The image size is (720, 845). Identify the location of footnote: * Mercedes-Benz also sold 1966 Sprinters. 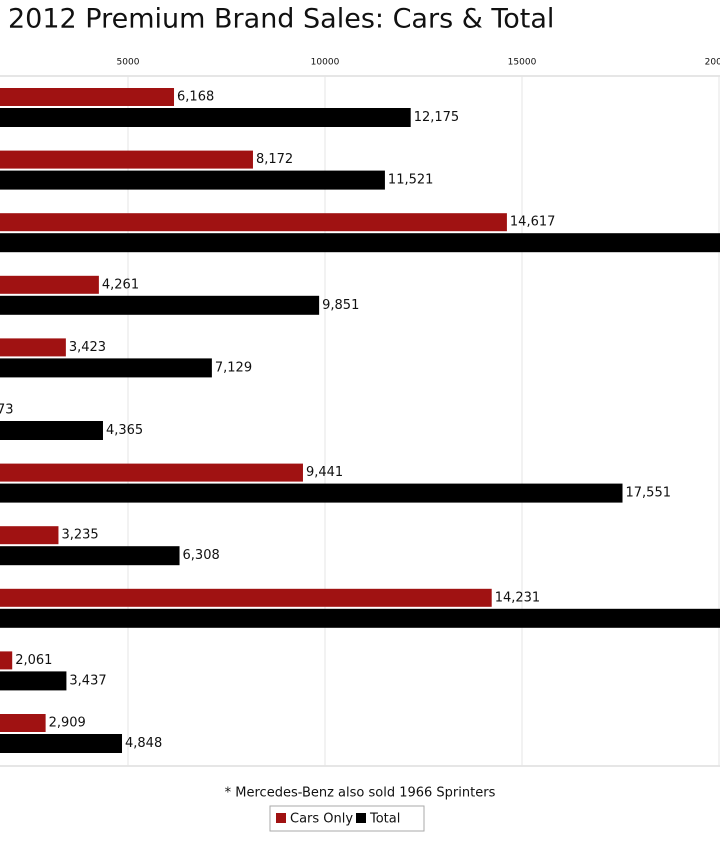
(360, 793).